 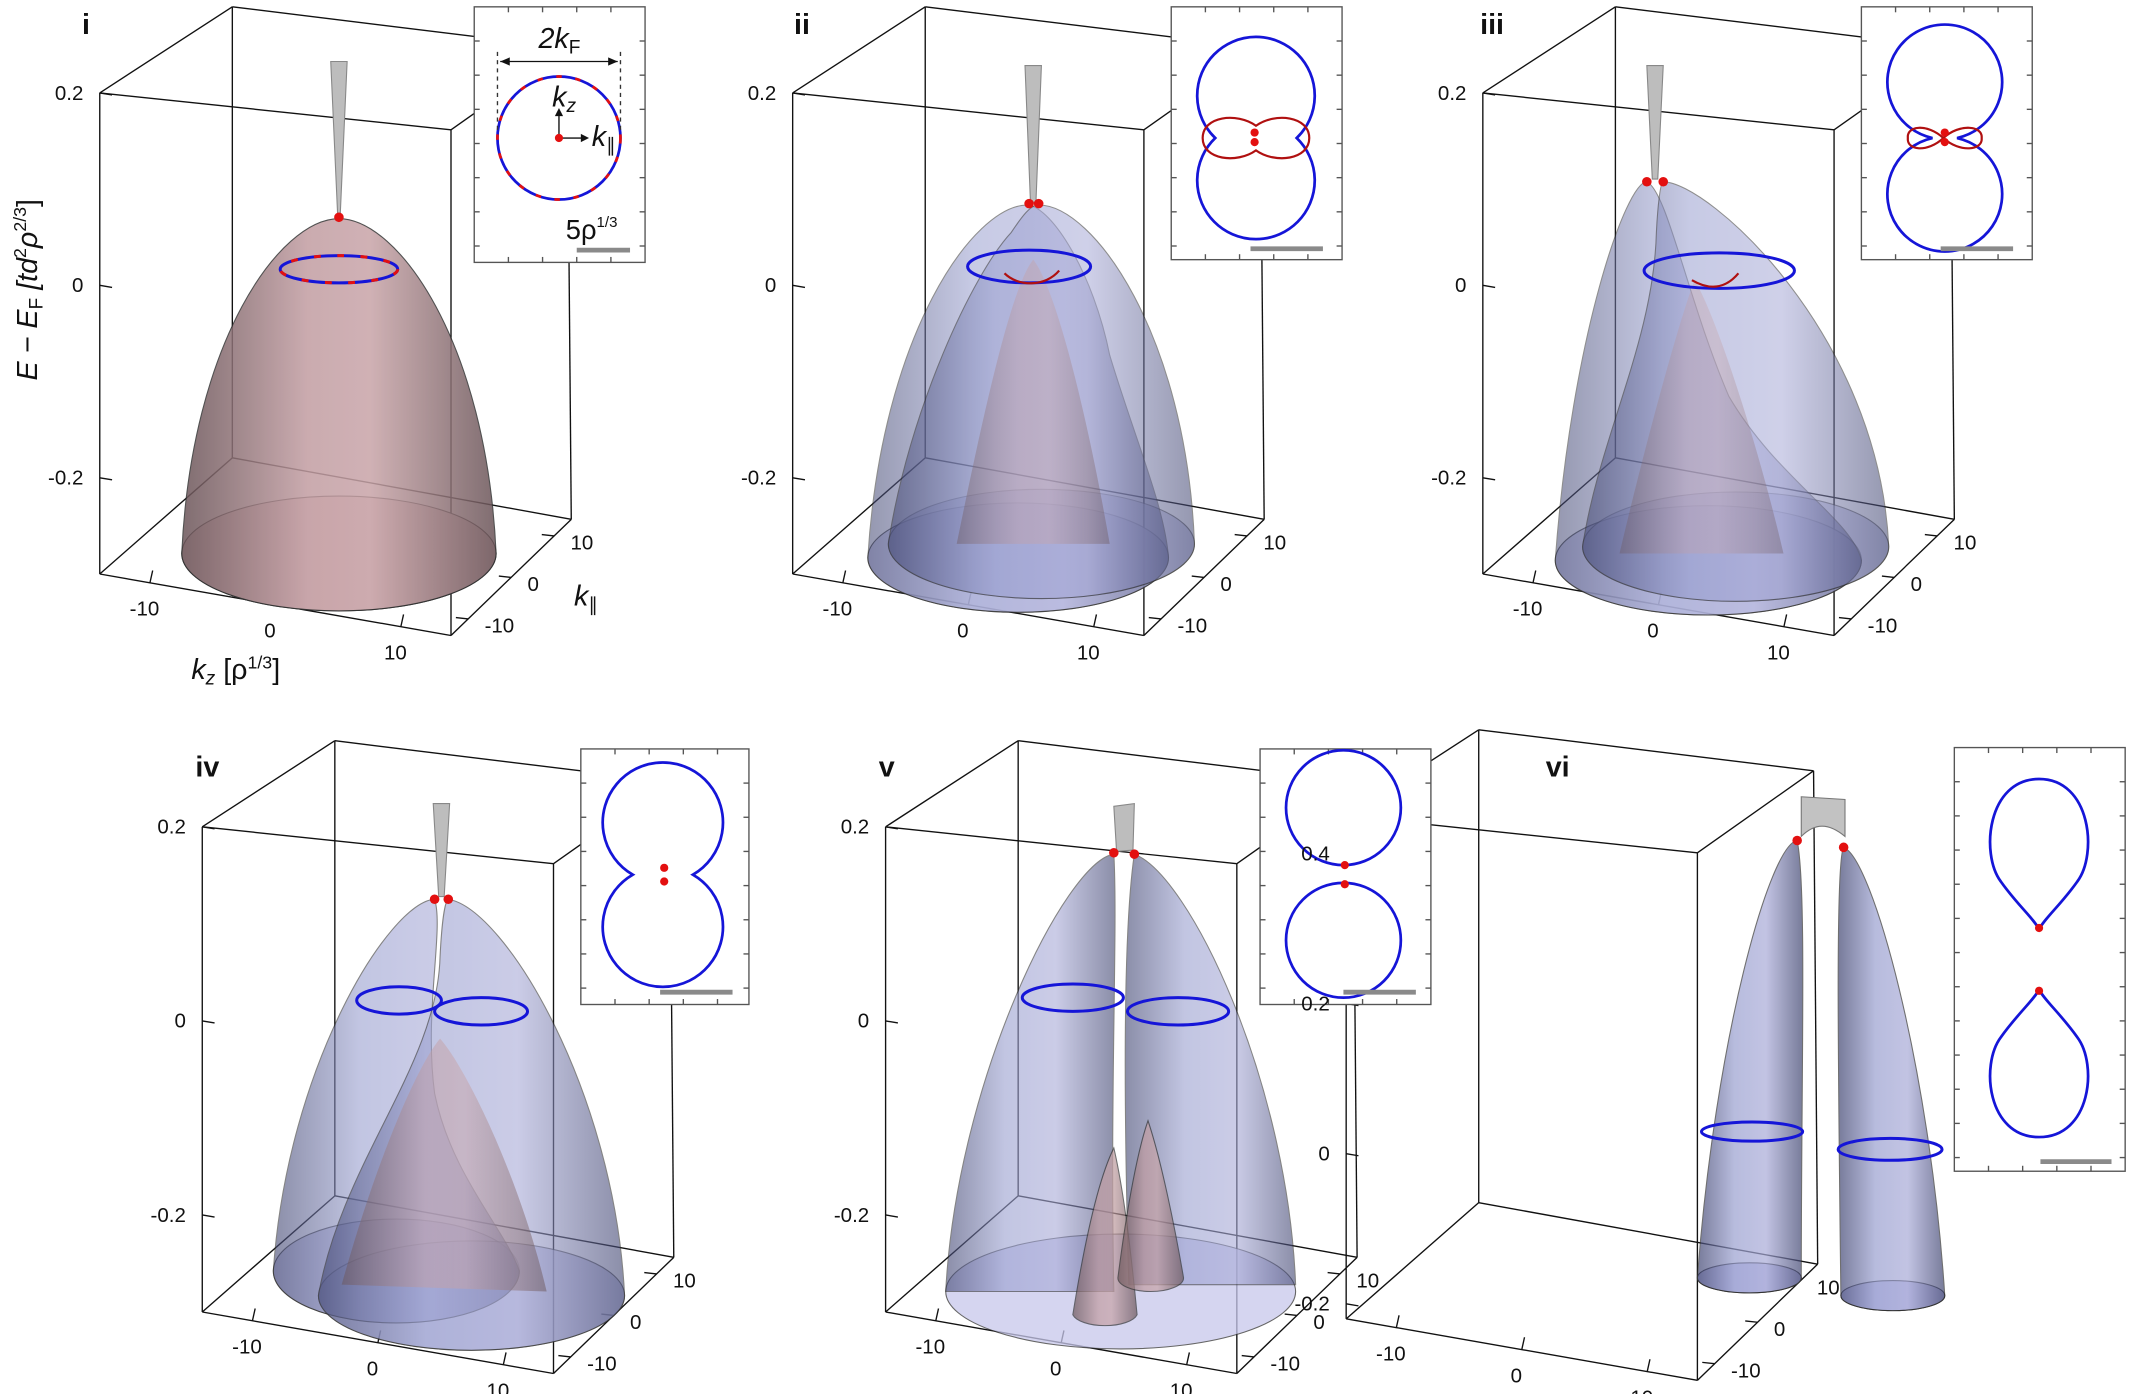 I want to click on surface-iii, so click(x=1722, y=340).